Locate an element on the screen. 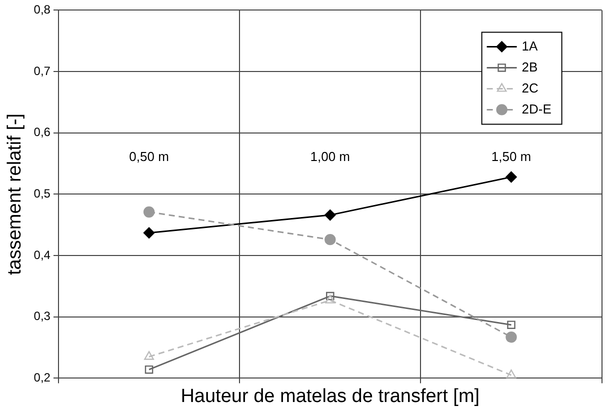 Image resolution: width=608 pixels, height=412 pixels. legend-label: 2D-E is located at coordinates (537, 108).